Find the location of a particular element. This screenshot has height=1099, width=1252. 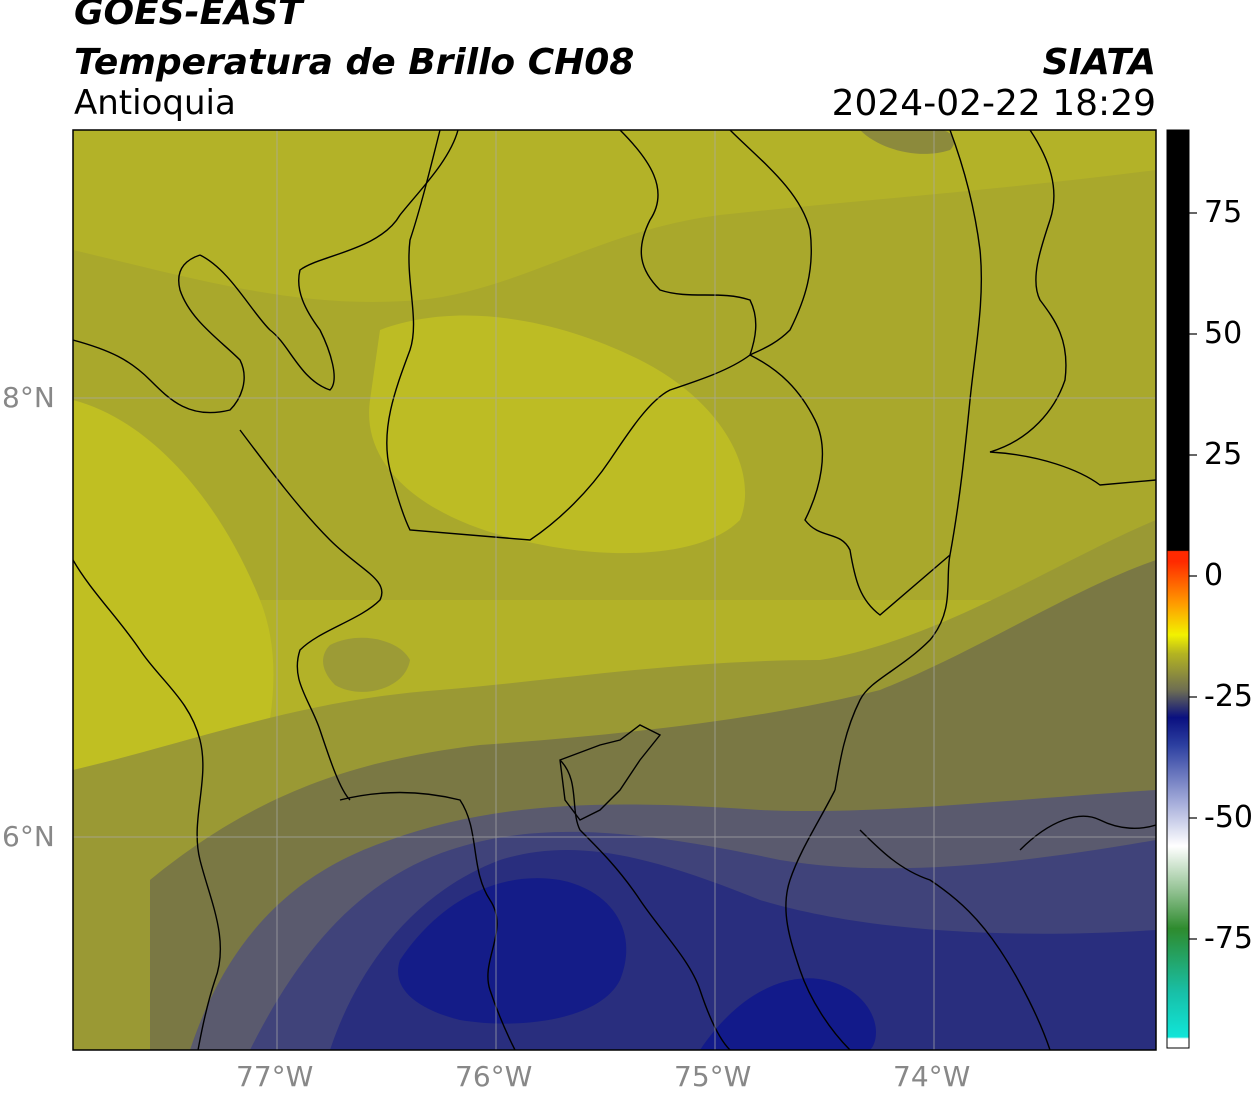

municipal-cluster-medellin is located at coordinates (610, 772).